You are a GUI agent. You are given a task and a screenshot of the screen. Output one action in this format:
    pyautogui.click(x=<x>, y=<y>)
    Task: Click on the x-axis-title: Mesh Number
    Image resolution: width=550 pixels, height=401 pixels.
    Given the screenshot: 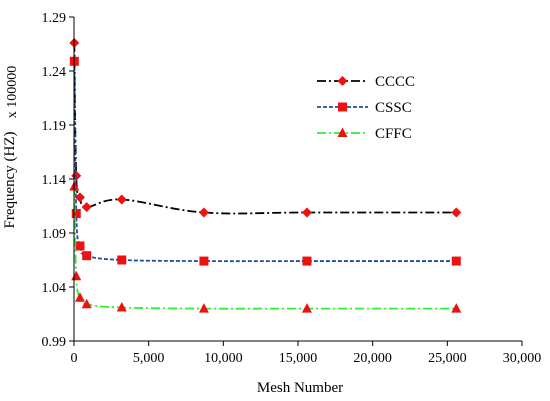 What is the action you would take?
    pyautogui.click(x=300, y=388)
    